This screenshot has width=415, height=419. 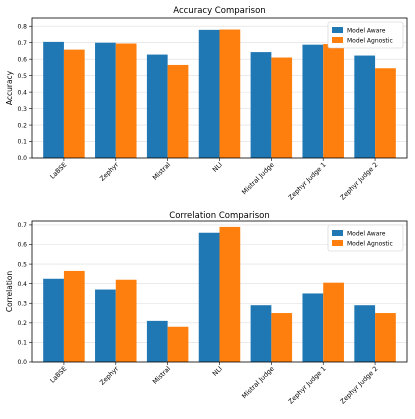 What do you see at coordinates (9, 292) in the screenshot?
I see `y-axis-label: Correlation` at bounding box center [9, 292].